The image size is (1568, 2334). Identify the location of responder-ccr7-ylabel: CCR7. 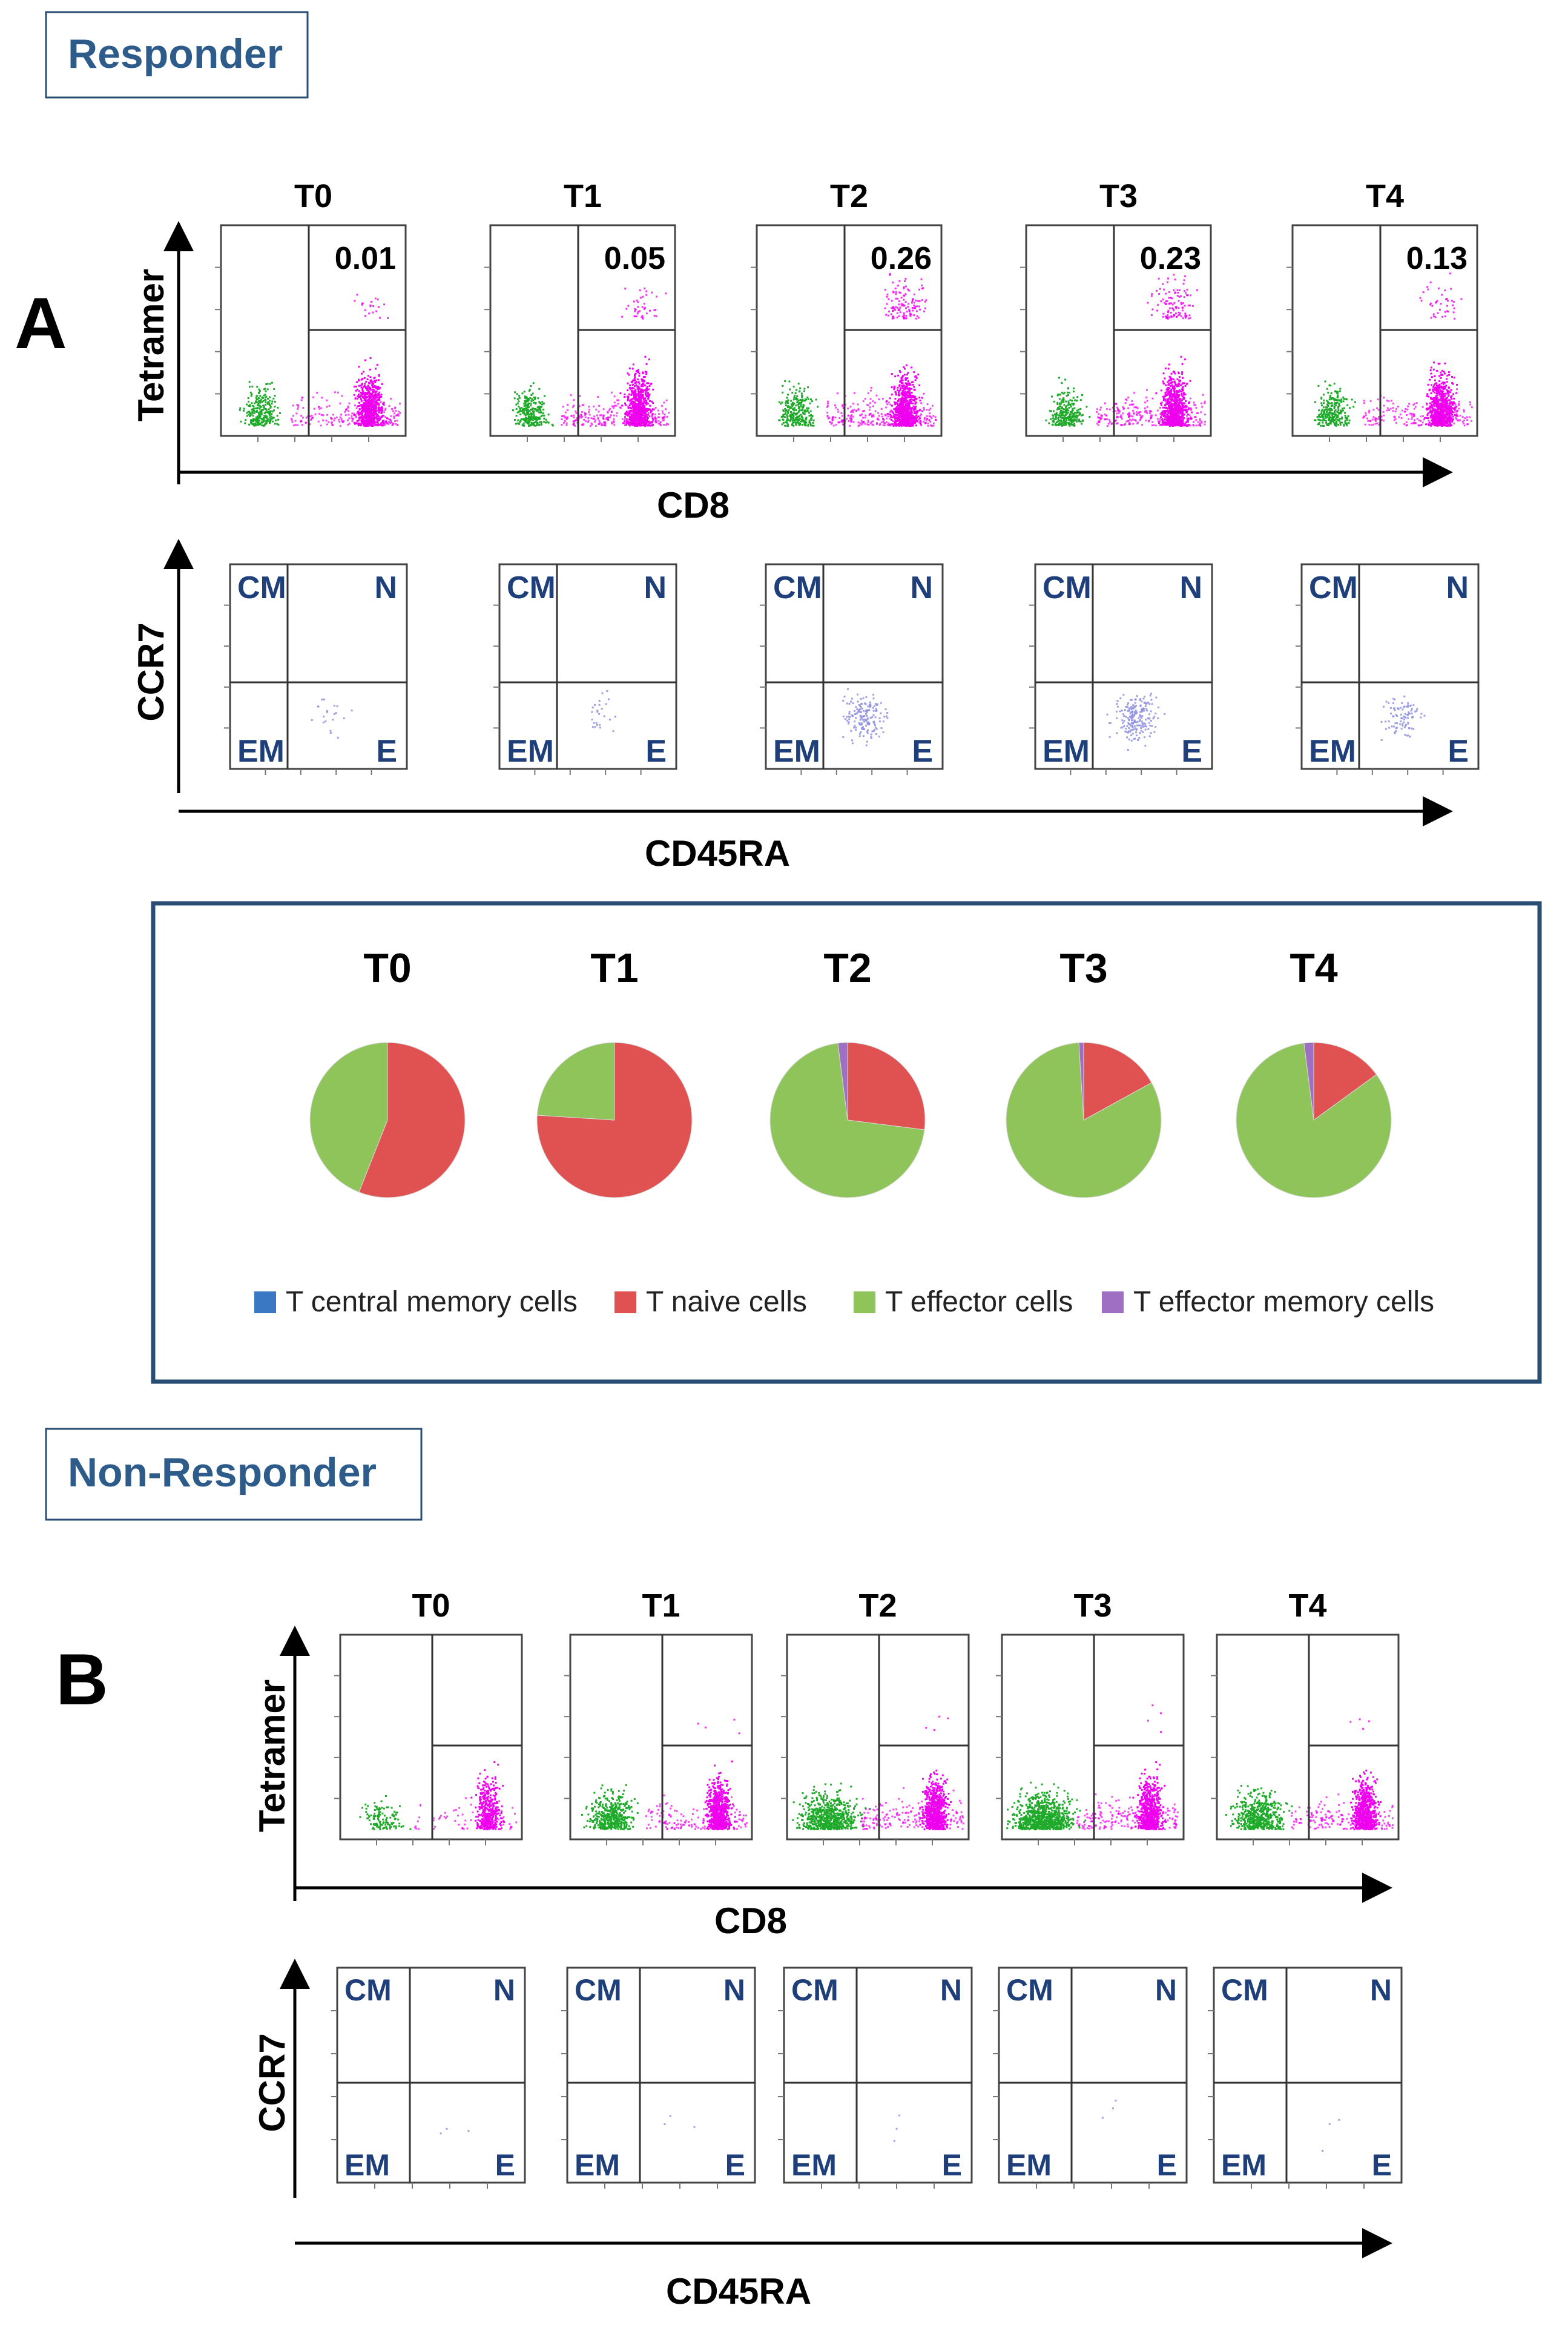
(151, 671).